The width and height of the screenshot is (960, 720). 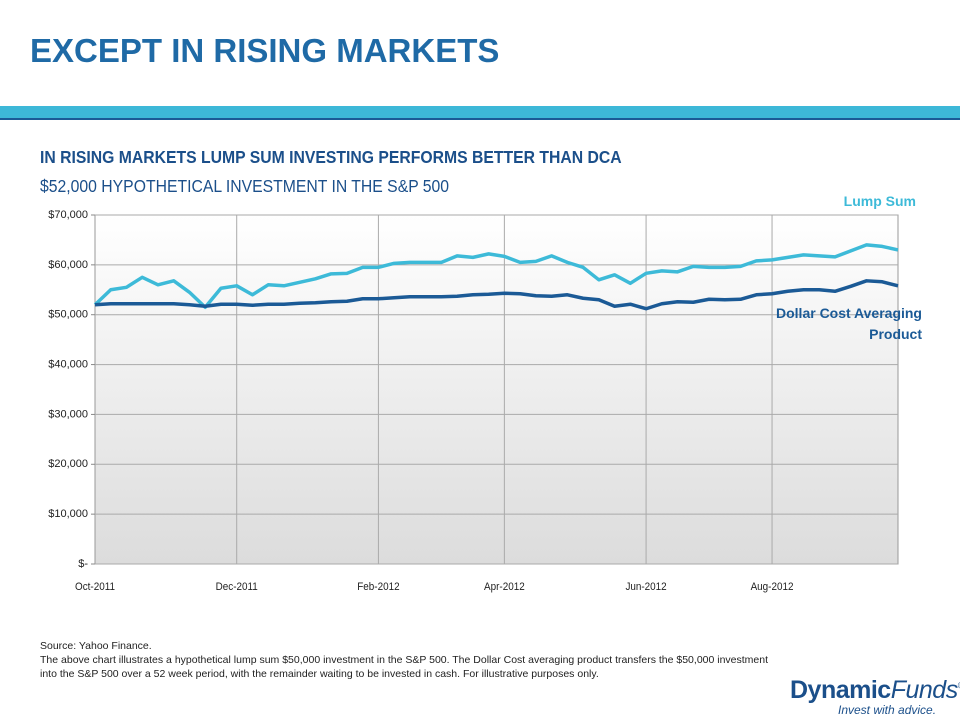 What do you see at coordinates (840, 690) in the screenshot?
I see `logo-name: Dynamic` at bounding box center [840, 690].